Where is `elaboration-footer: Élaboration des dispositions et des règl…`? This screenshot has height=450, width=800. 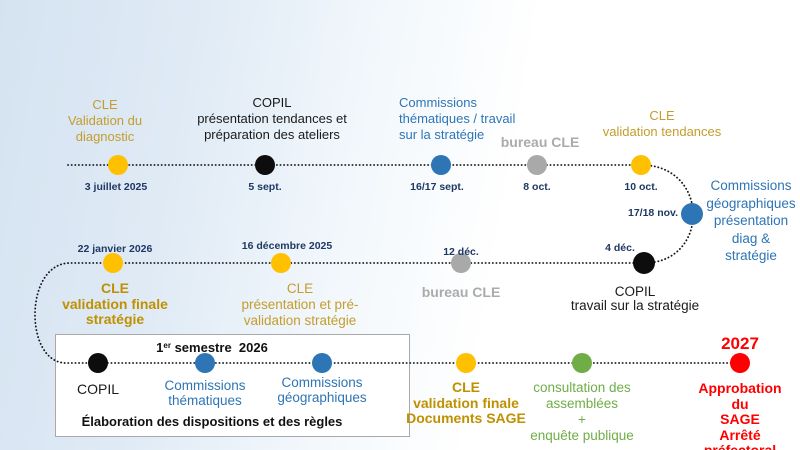
elaboration-footer: Élaboration des dispositions et des règl… is located at coordinates (212, 421).